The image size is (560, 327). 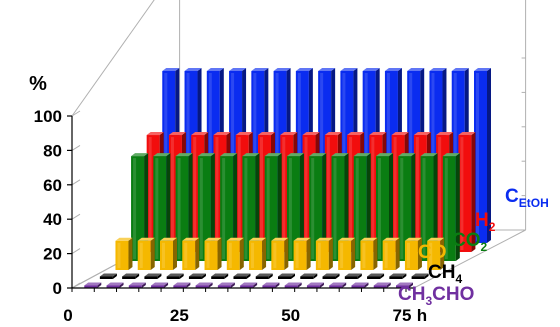 What do you see at coordinates (67, 315) in the screenshot?
I see `x-tick-label: 0` at bounding box center [67, 315].